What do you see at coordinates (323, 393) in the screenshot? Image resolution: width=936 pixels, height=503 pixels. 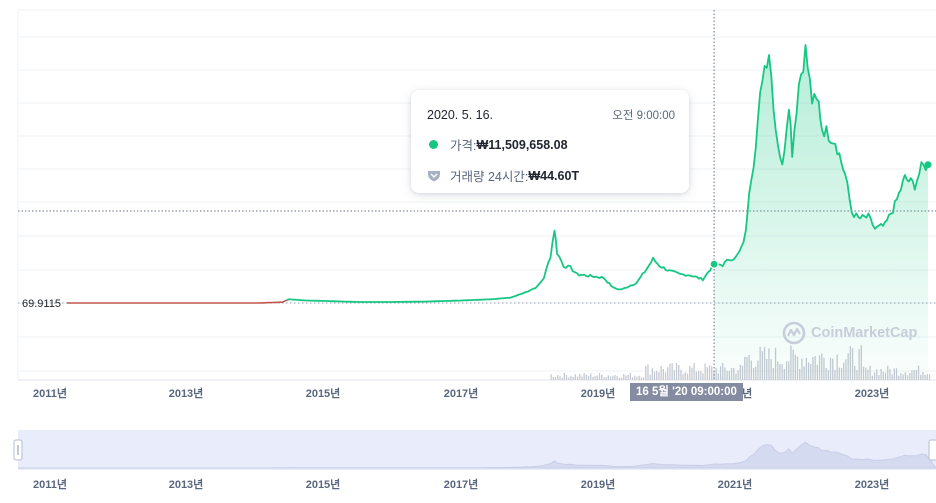 I see `x-axis-tick-label: 2015년` at bounding box center [323, 393].